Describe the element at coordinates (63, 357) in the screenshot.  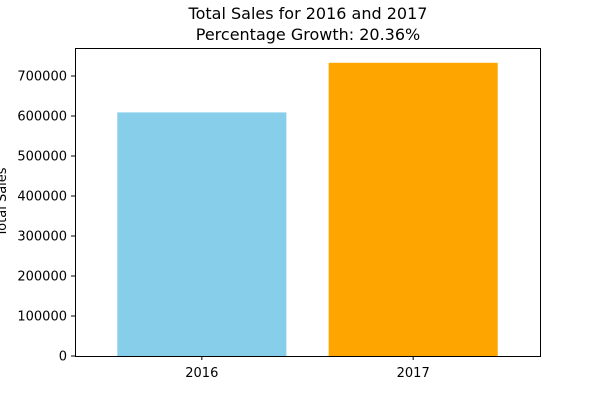
I see `y-tick-label-0: 0` at that location.